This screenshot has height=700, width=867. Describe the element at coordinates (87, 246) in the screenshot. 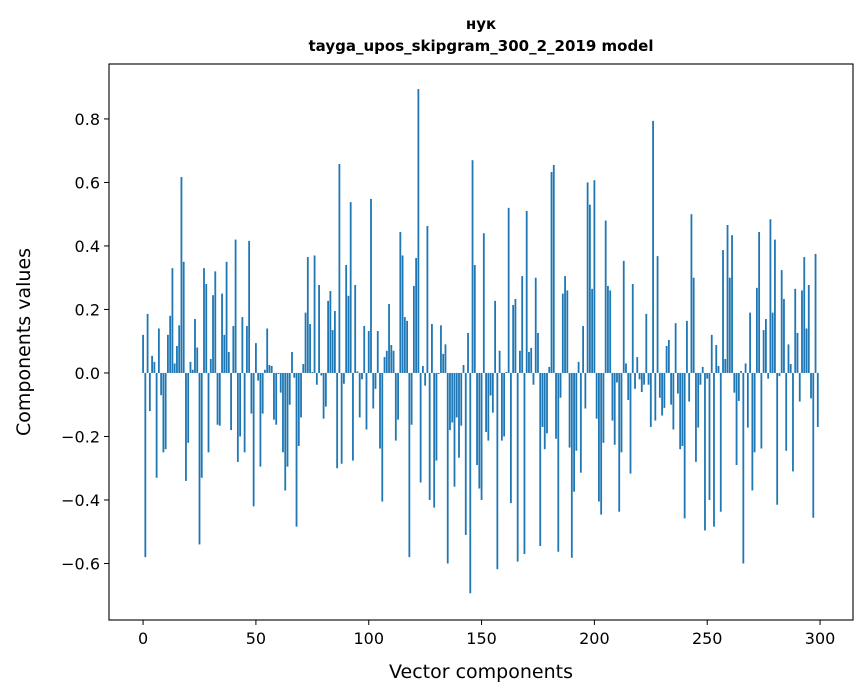

I see `y-tick-label: 0.4` at that location.